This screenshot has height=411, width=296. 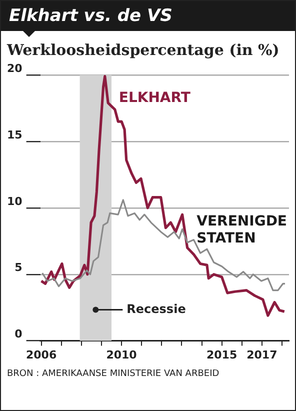 What do you see at coordinates (262, 355) in the screenshot?
I see `x-tick-label: 2017` at bounding box center [262, 355].